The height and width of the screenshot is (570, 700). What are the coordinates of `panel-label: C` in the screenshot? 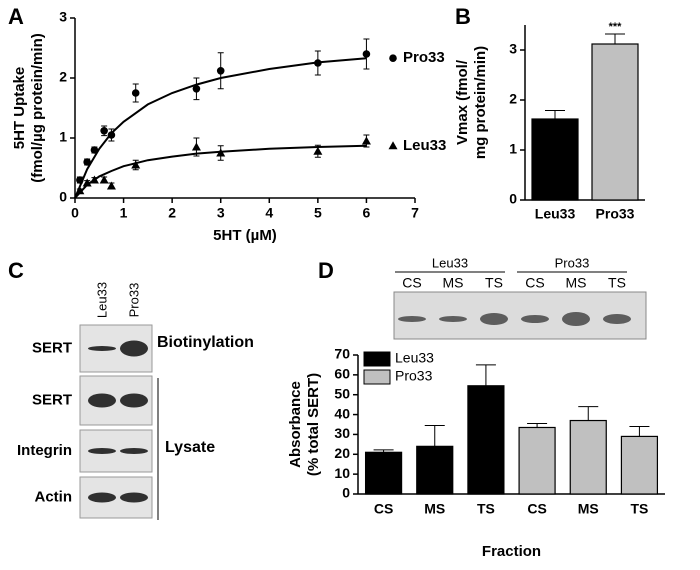 It's located at (16, 270).